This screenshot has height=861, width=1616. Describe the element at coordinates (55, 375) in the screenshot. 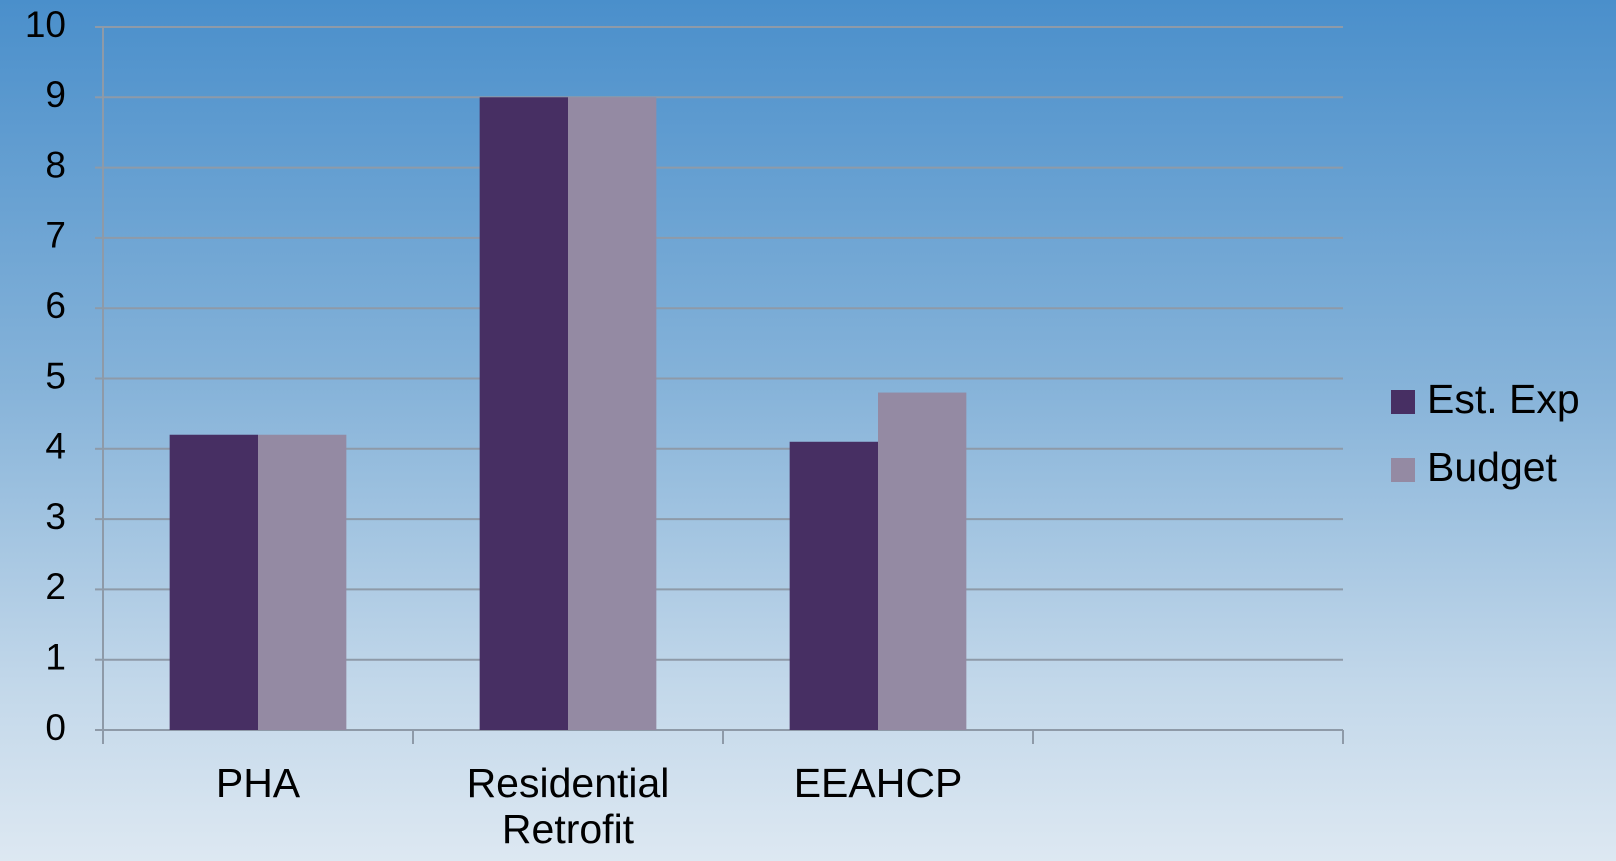

I see `y-tick-label: 5` at that location.